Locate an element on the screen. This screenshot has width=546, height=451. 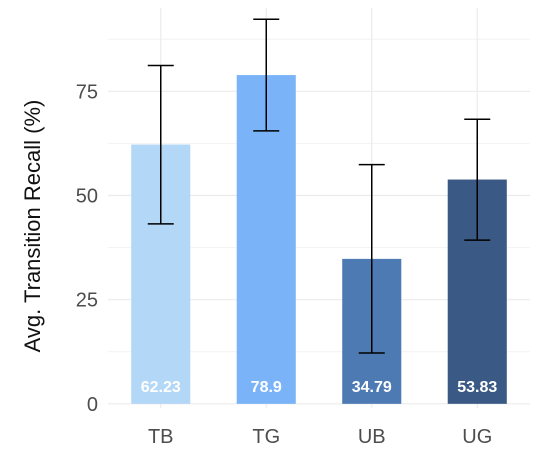
bar-value-label: 53.83 is located at coordinates (477, 387).